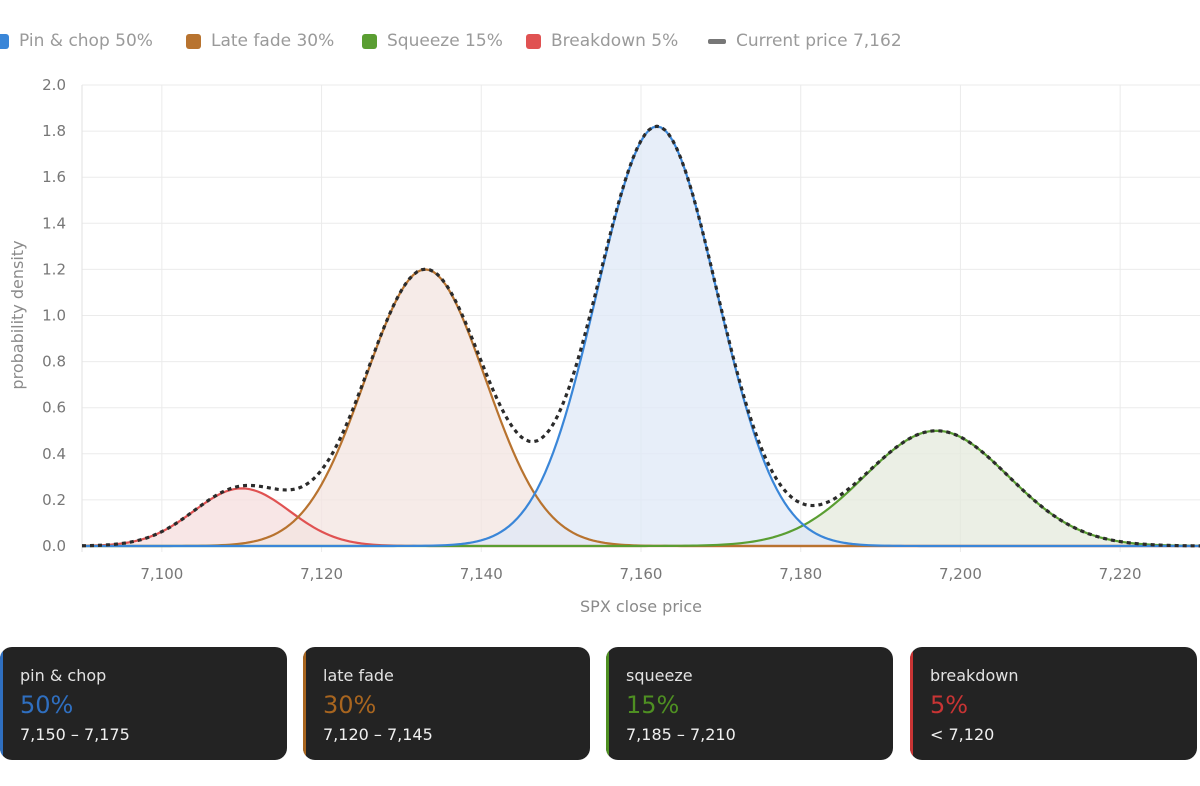 This screenshot has height=786, width=1200. Describe the element at coordinates (54, 85) in the screenshot. I see `y-tick-label: 2.0` at that location.